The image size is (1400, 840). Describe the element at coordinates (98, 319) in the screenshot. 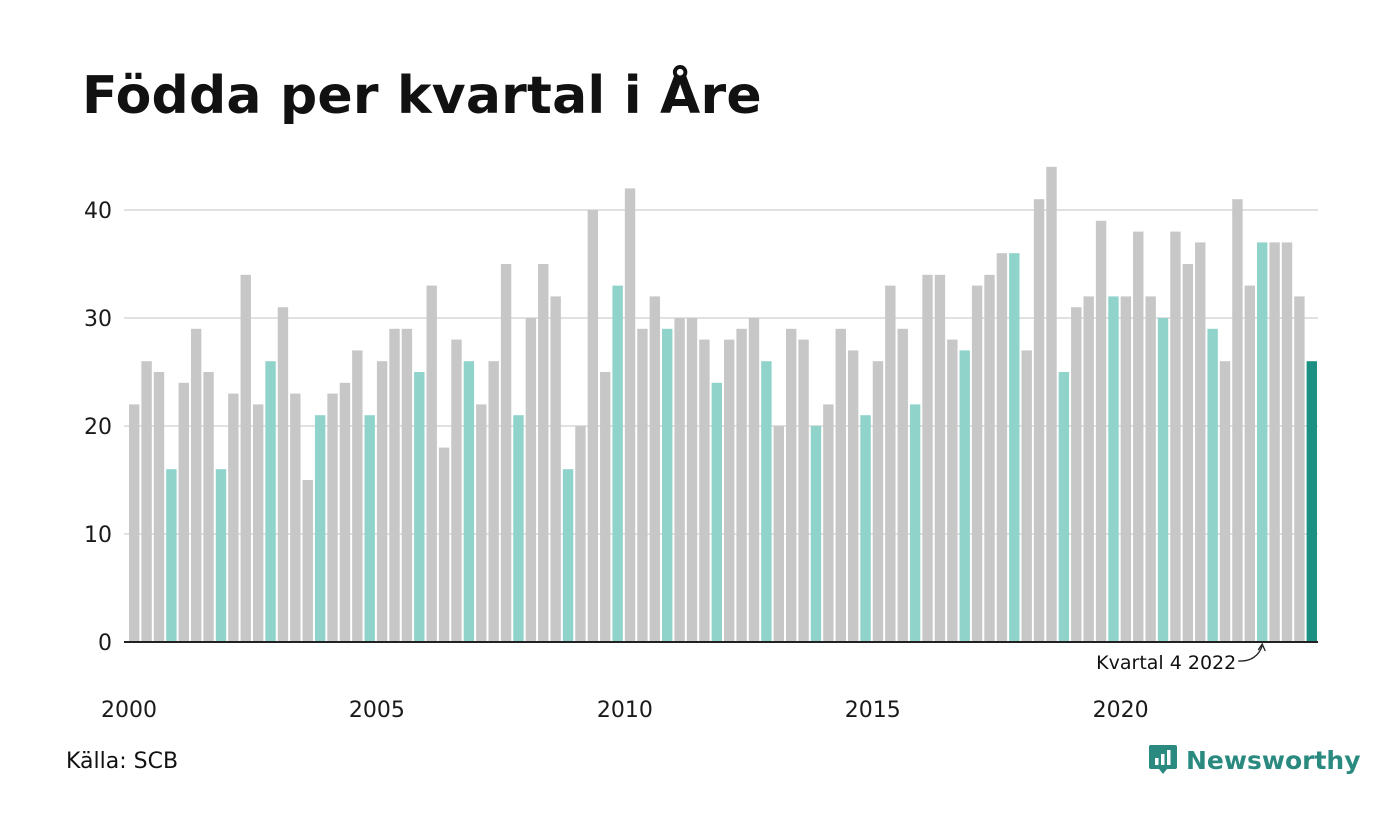

I see `y-tick-label: 30` at that location.